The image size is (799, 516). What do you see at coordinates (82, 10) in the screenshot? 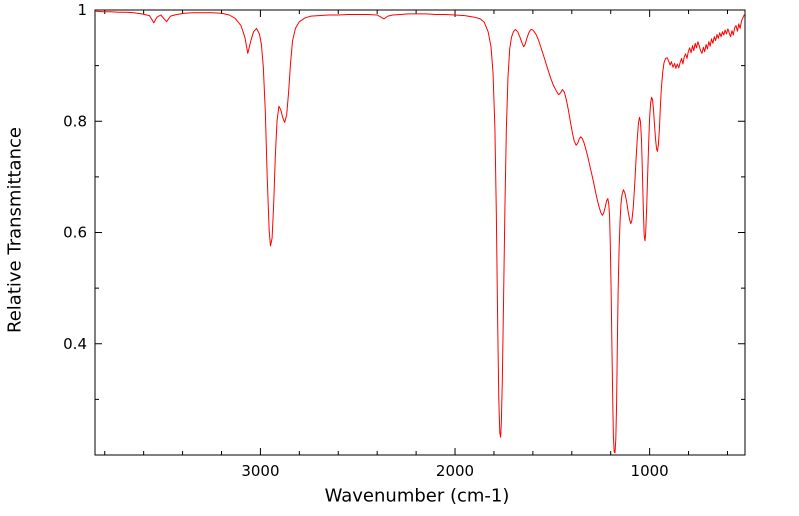
I see `y-tick-label: 1` at bounding box center [82, 10].